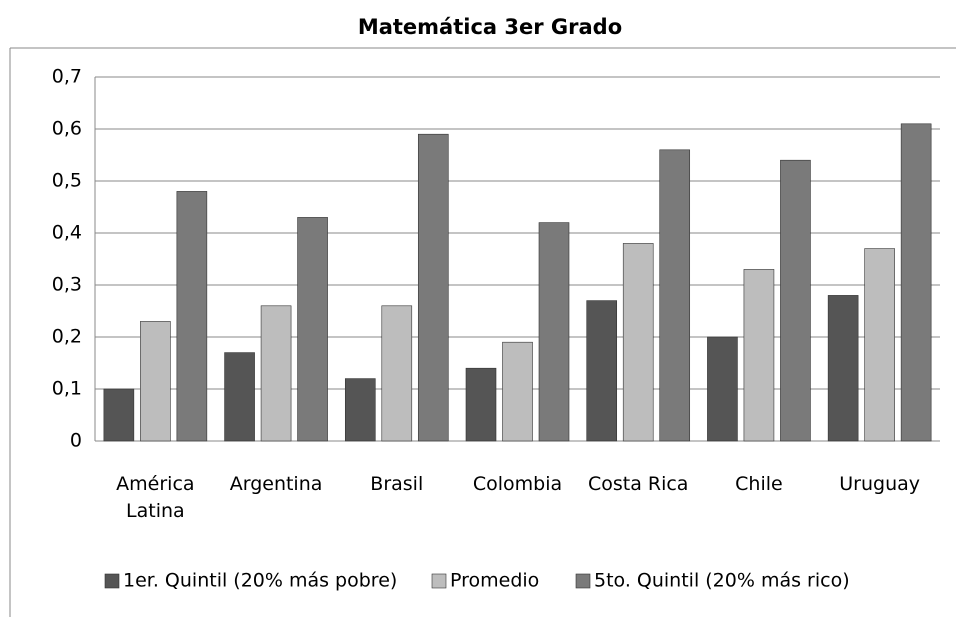 This screenshot has width=956, height=617. What do you see at coordinates (67, 233) in the screenshot?
I see `y-tick-label: 0,4` at bounding box center [67, 233].